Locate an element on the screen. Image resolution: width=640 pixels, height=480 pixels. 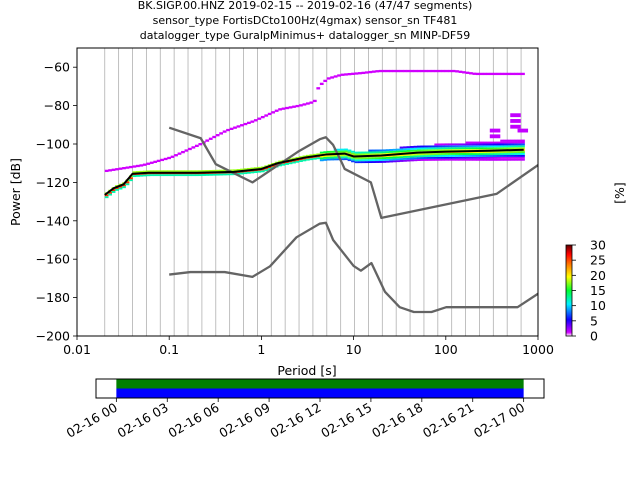
timeline-tick-label: 02-16 09 is located at coordinates (244, 420).